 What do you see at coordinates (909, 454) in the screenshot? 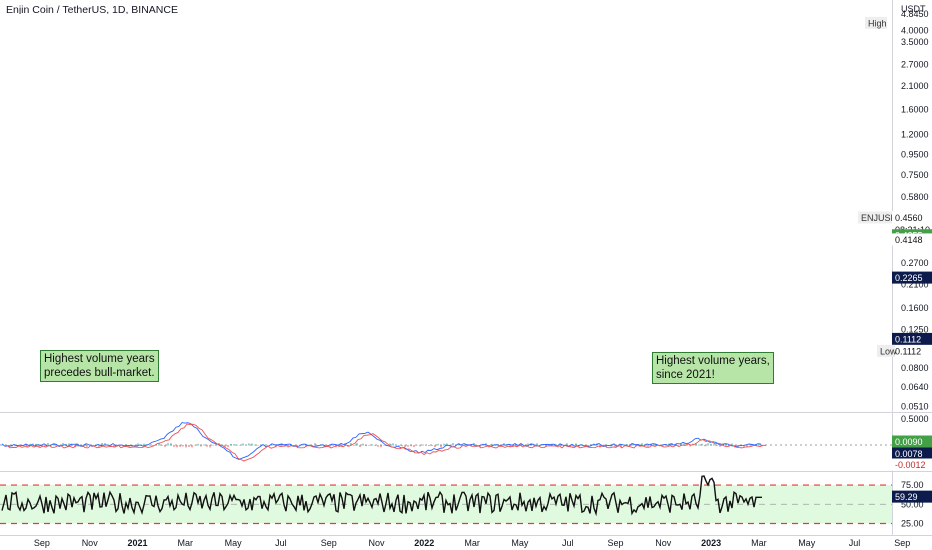
I see `macd-line-tag: 0.0078` at bounding box center [909, 454].